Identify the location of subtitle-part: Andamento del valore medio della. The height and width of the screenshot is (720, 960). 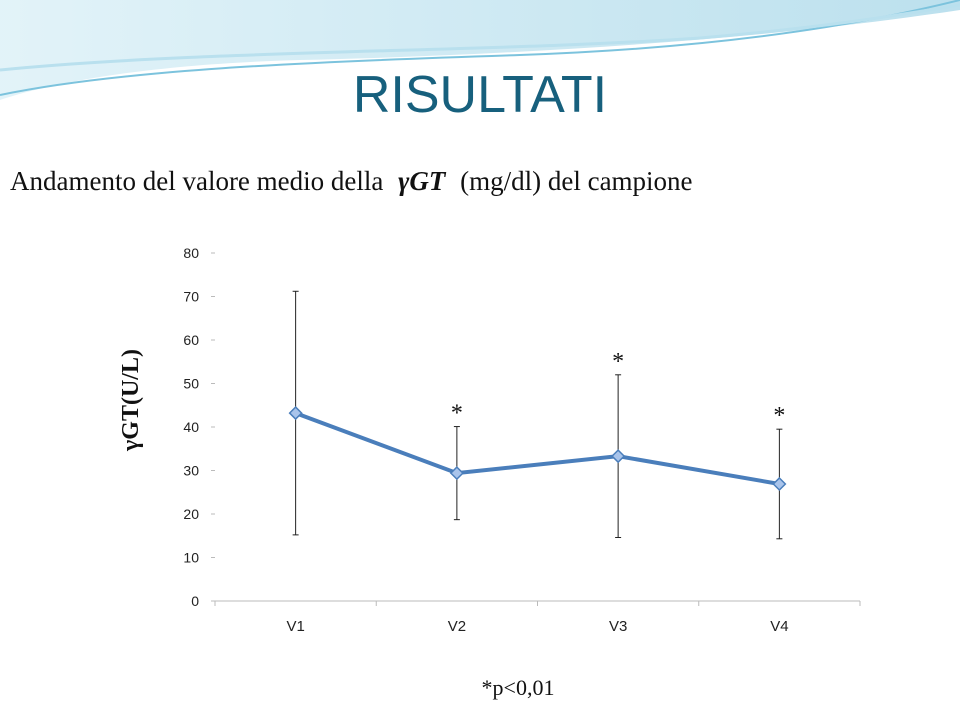
(196, 181).